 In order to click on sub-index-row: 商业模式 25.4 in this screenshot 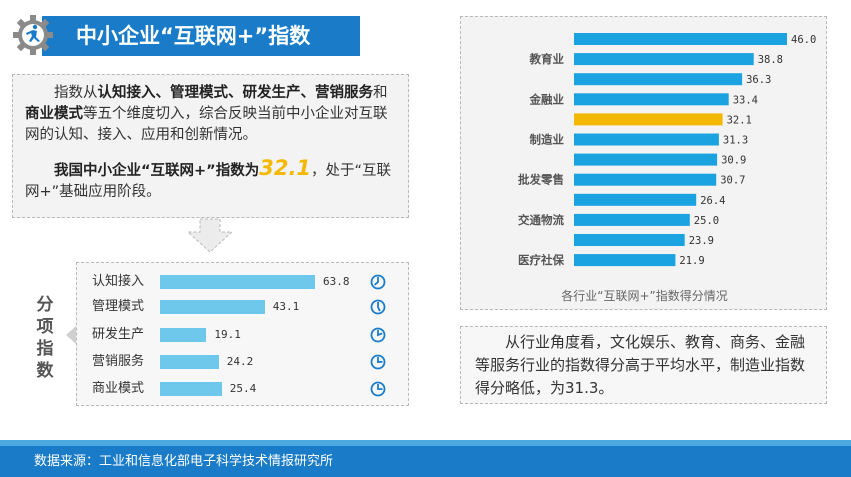, I will do `click(242, 389)`.